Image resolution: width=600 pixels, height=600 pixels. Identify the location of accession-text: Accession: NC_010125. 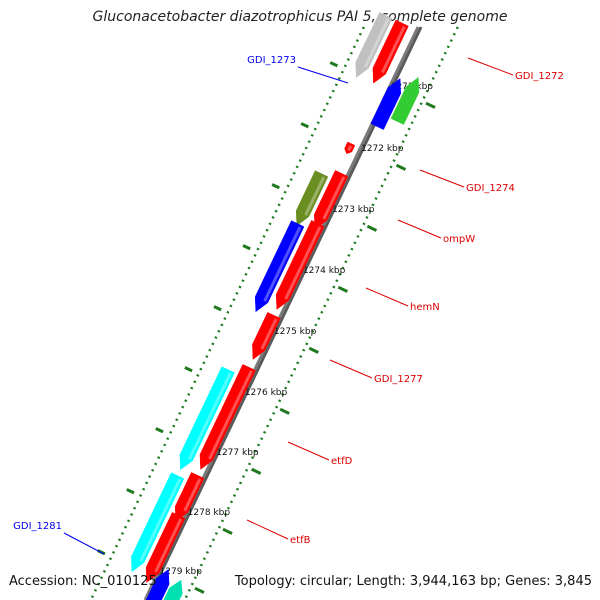
(83, 581).